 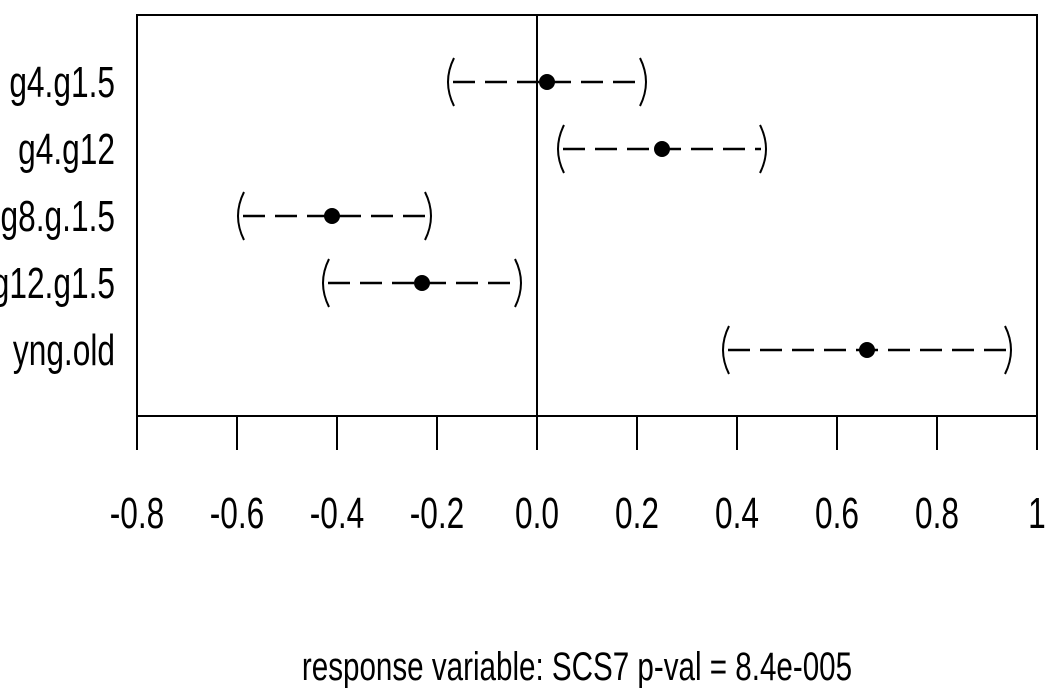 What do you see at coordinates (837, 513) in the screenshot?
I see `x-tick-label: 0.6` at bounding box center [837, 513].